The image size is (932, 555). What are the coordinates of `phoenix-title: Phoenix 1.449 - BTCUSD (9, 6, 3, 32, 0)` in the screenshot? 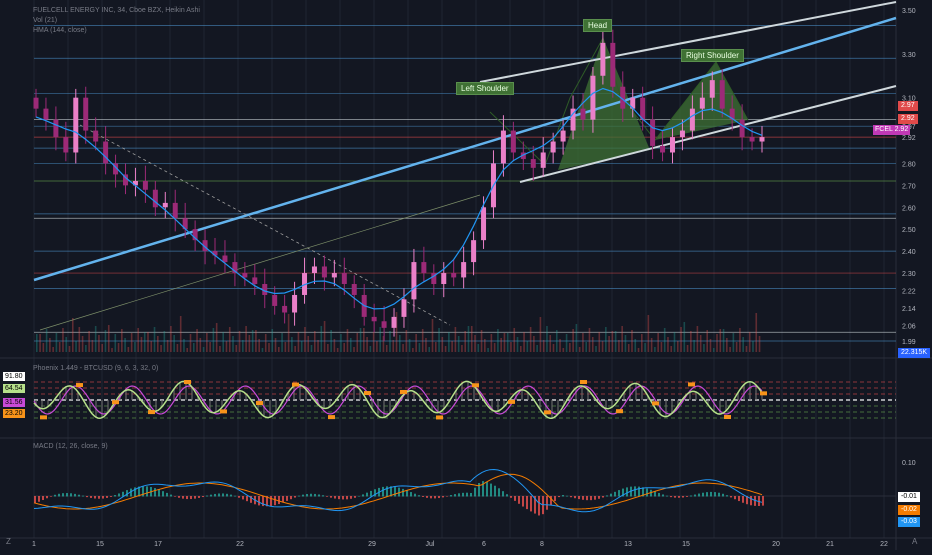 It's located at (96, 368).